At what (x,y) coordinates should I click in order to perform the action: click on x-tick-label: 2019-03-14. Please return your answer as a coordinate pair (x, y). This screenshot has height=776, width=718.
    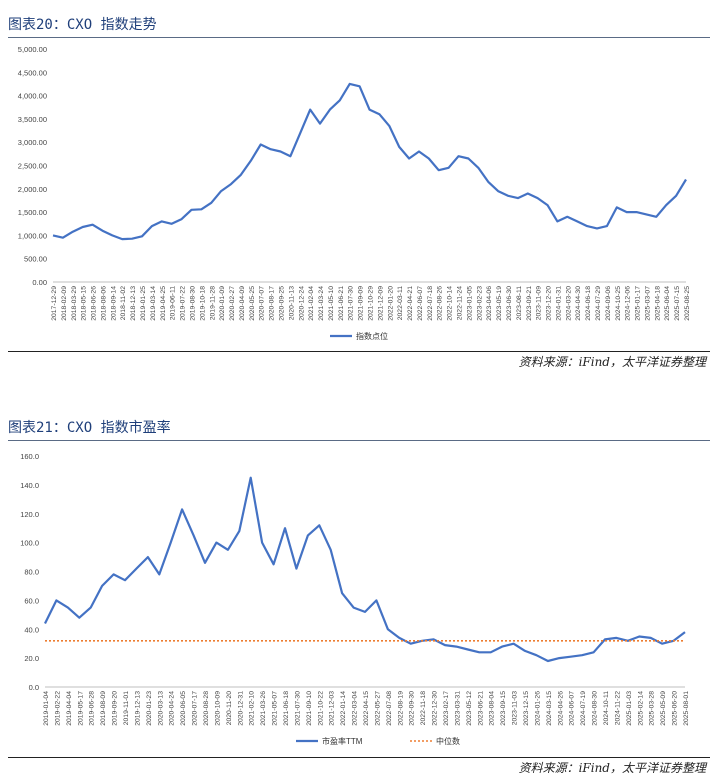
    Looking at the image, I should click on (153, 303).